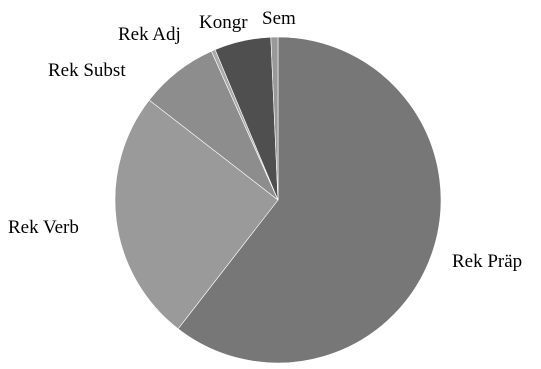 This screenshot has width=541, height=369. What do you see at coordinates (149, 34) in the screenshot?
I see `label-rek-adj: Rek Adj` at bounding box center [149, 34].